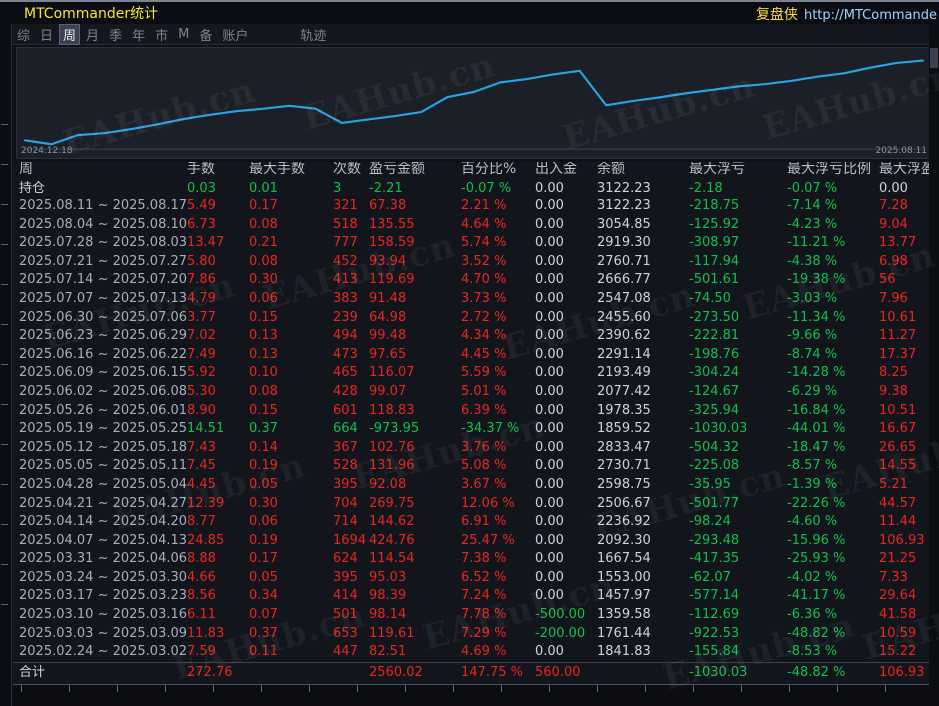 The height and width of the screenshot is (706, 939). What do you see at coordinates (103, 484) in the screenshot?
I see `row-period: 2025.04.28 ~ 2025.05.04` at bounding box center [103, 484].